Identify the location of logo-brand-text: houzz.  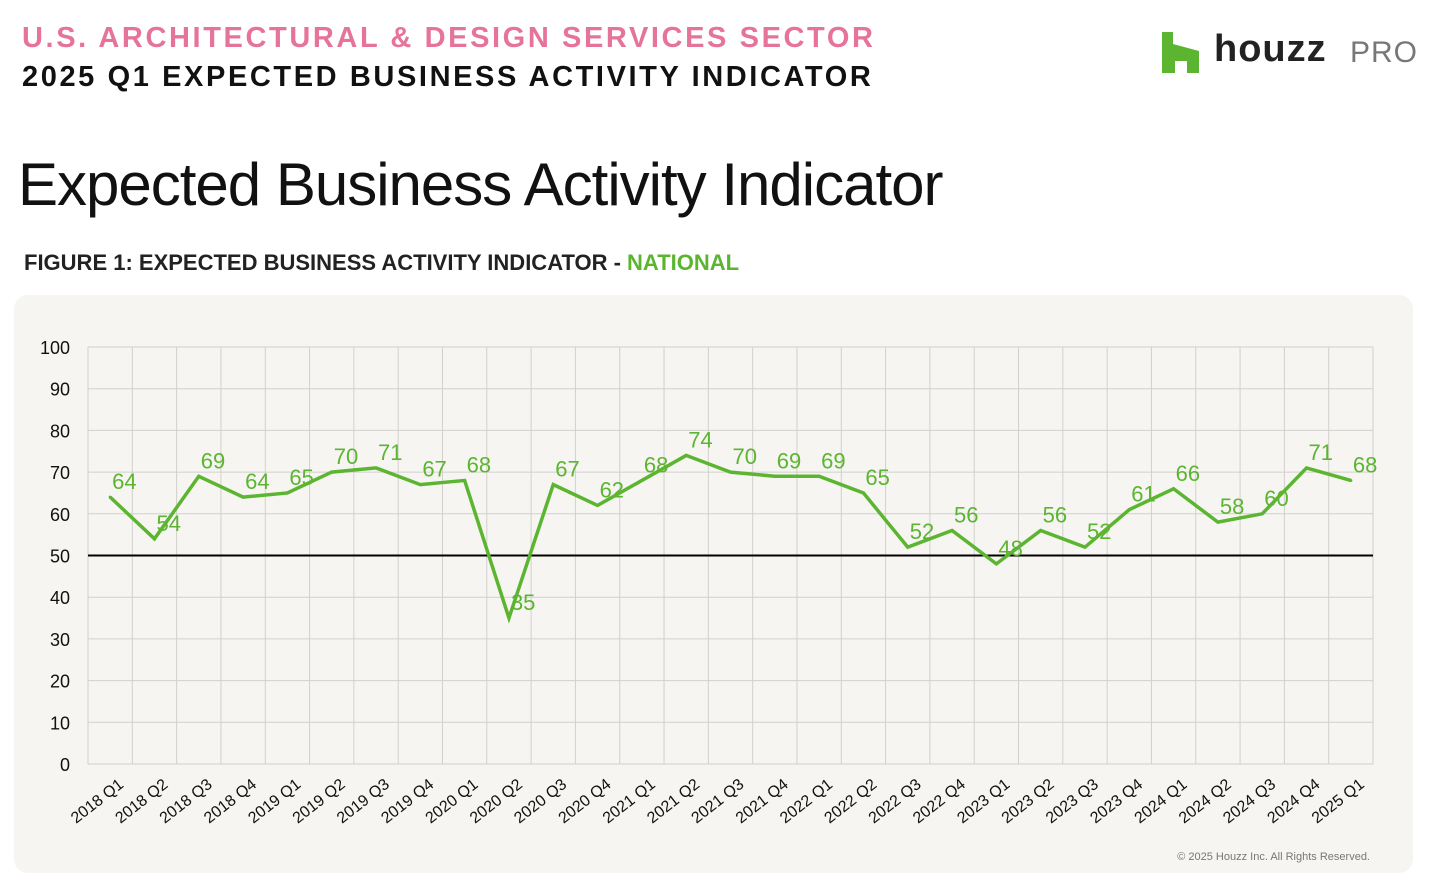
(1270, 49).